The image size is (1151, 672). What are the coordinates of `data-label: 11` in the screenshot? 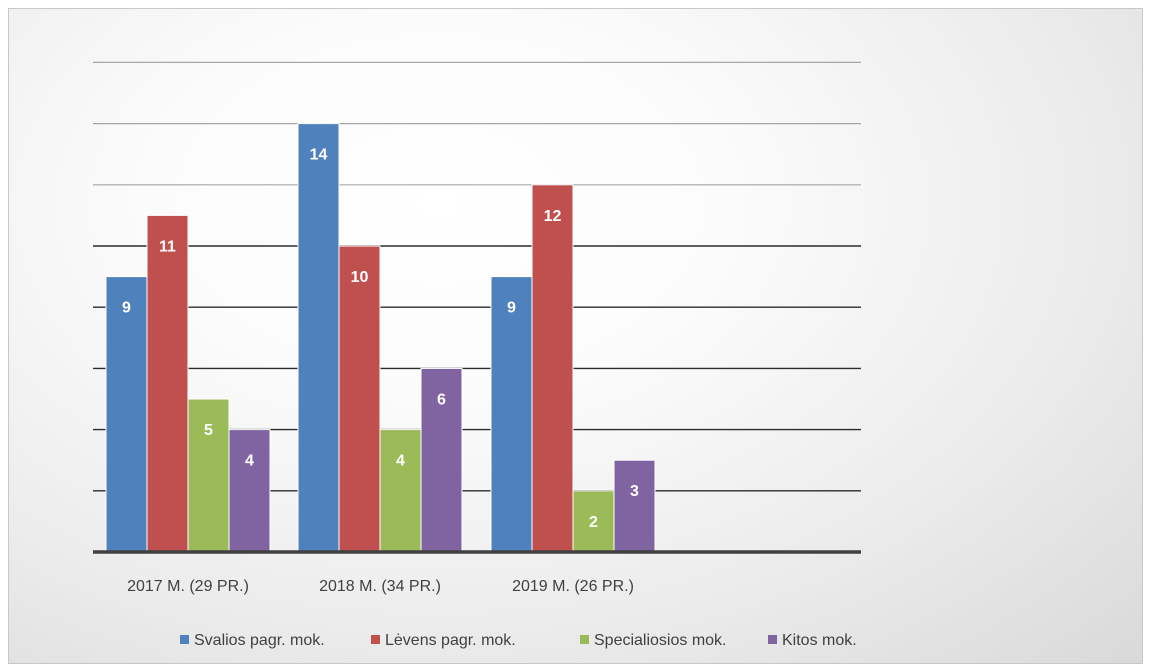 It's located at (167, 246).